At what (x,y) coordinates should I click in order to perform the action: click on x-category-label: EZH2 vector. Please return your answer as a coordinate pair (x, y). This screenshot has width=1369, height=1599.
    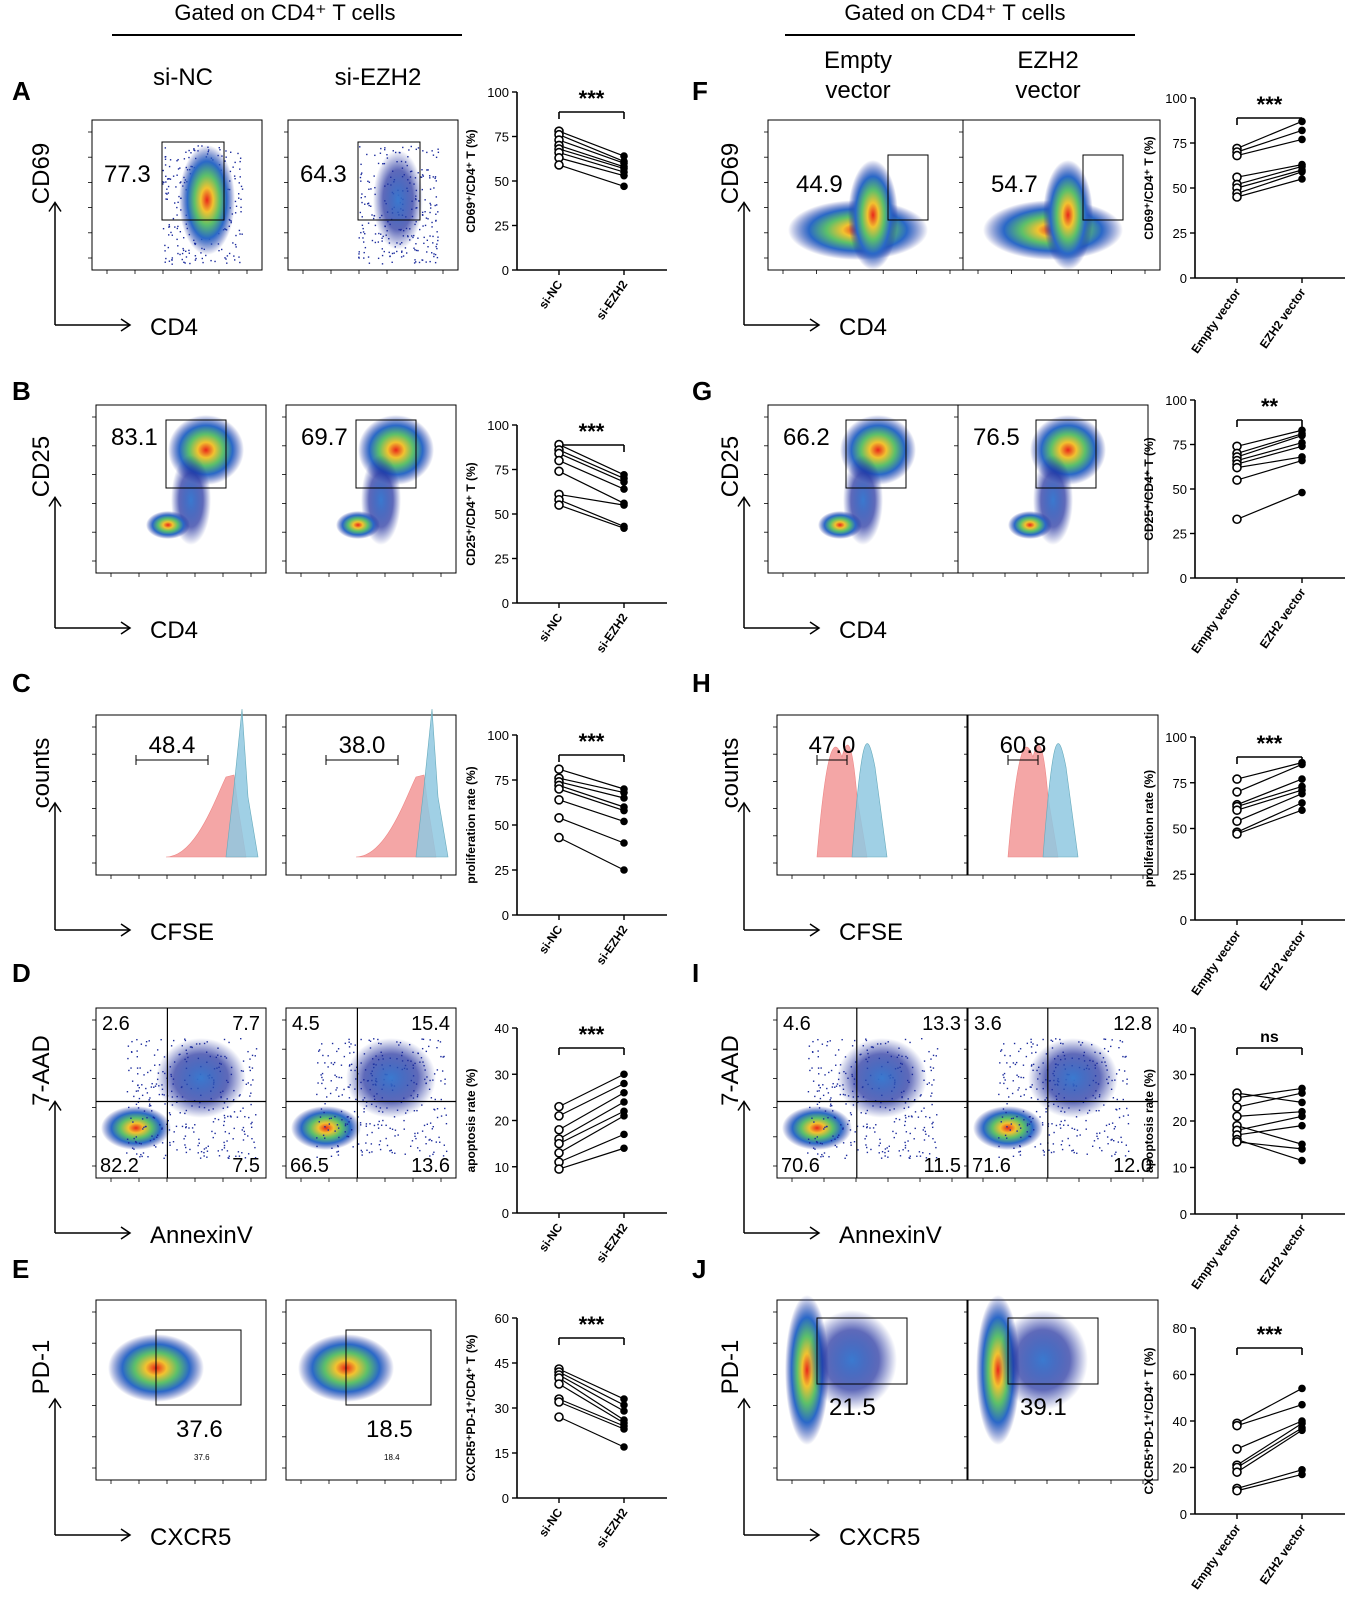
    Looking at the image, I should click on (1283, 318).